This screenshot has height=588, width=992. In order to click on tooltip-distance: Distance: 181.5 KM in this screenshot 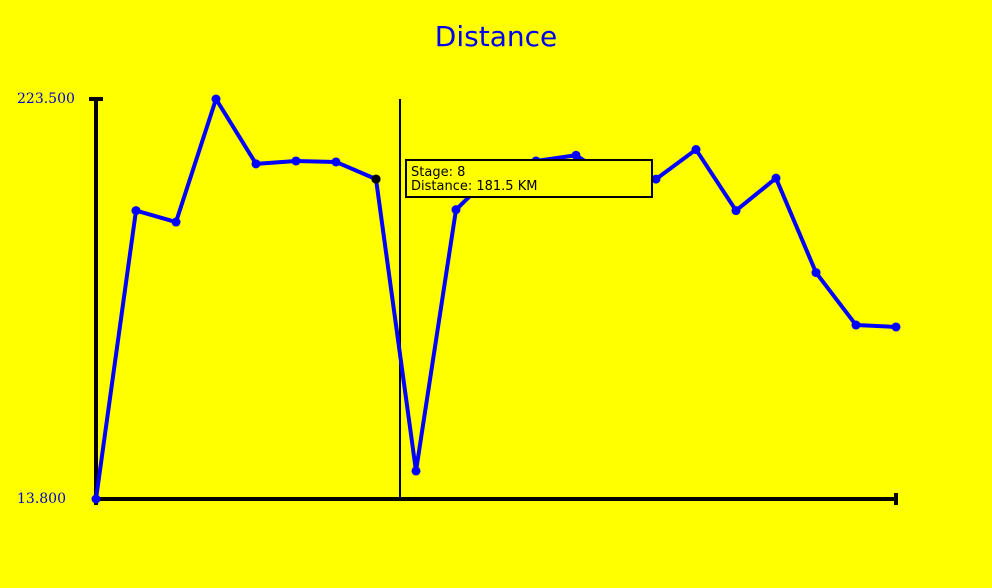, I will do `click(474, 186)`.